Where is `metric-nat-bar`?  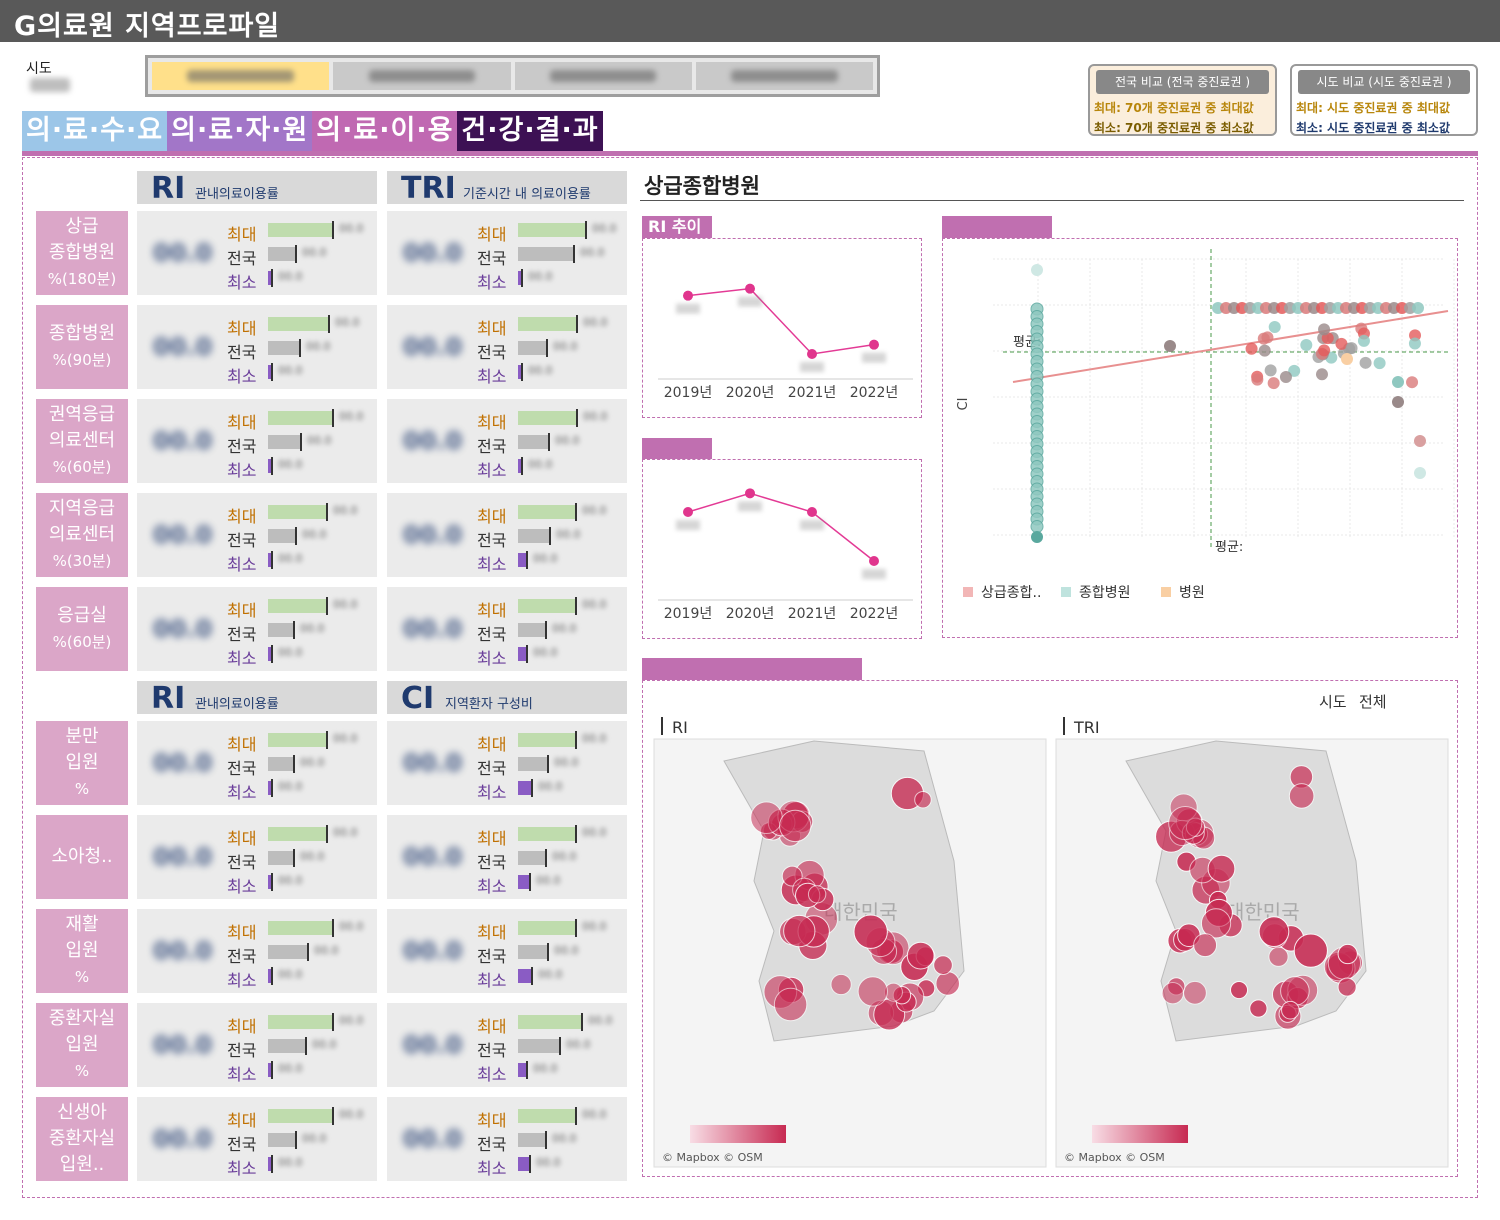
metric-nat-bar is located at coordinates (533, 536).